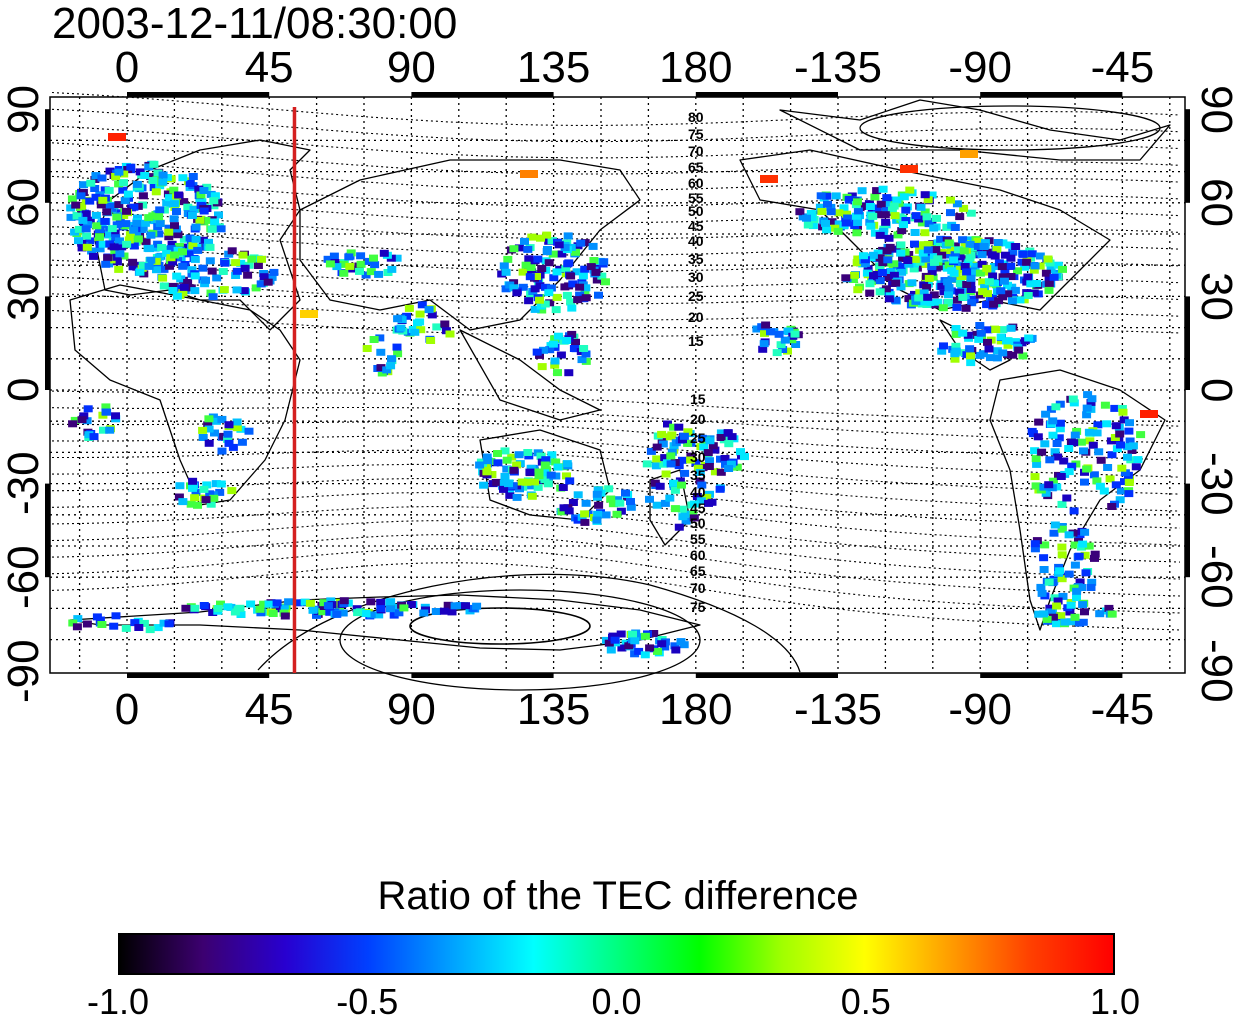  I want to click on lon-tick-top: -45, so click(1122, 67).